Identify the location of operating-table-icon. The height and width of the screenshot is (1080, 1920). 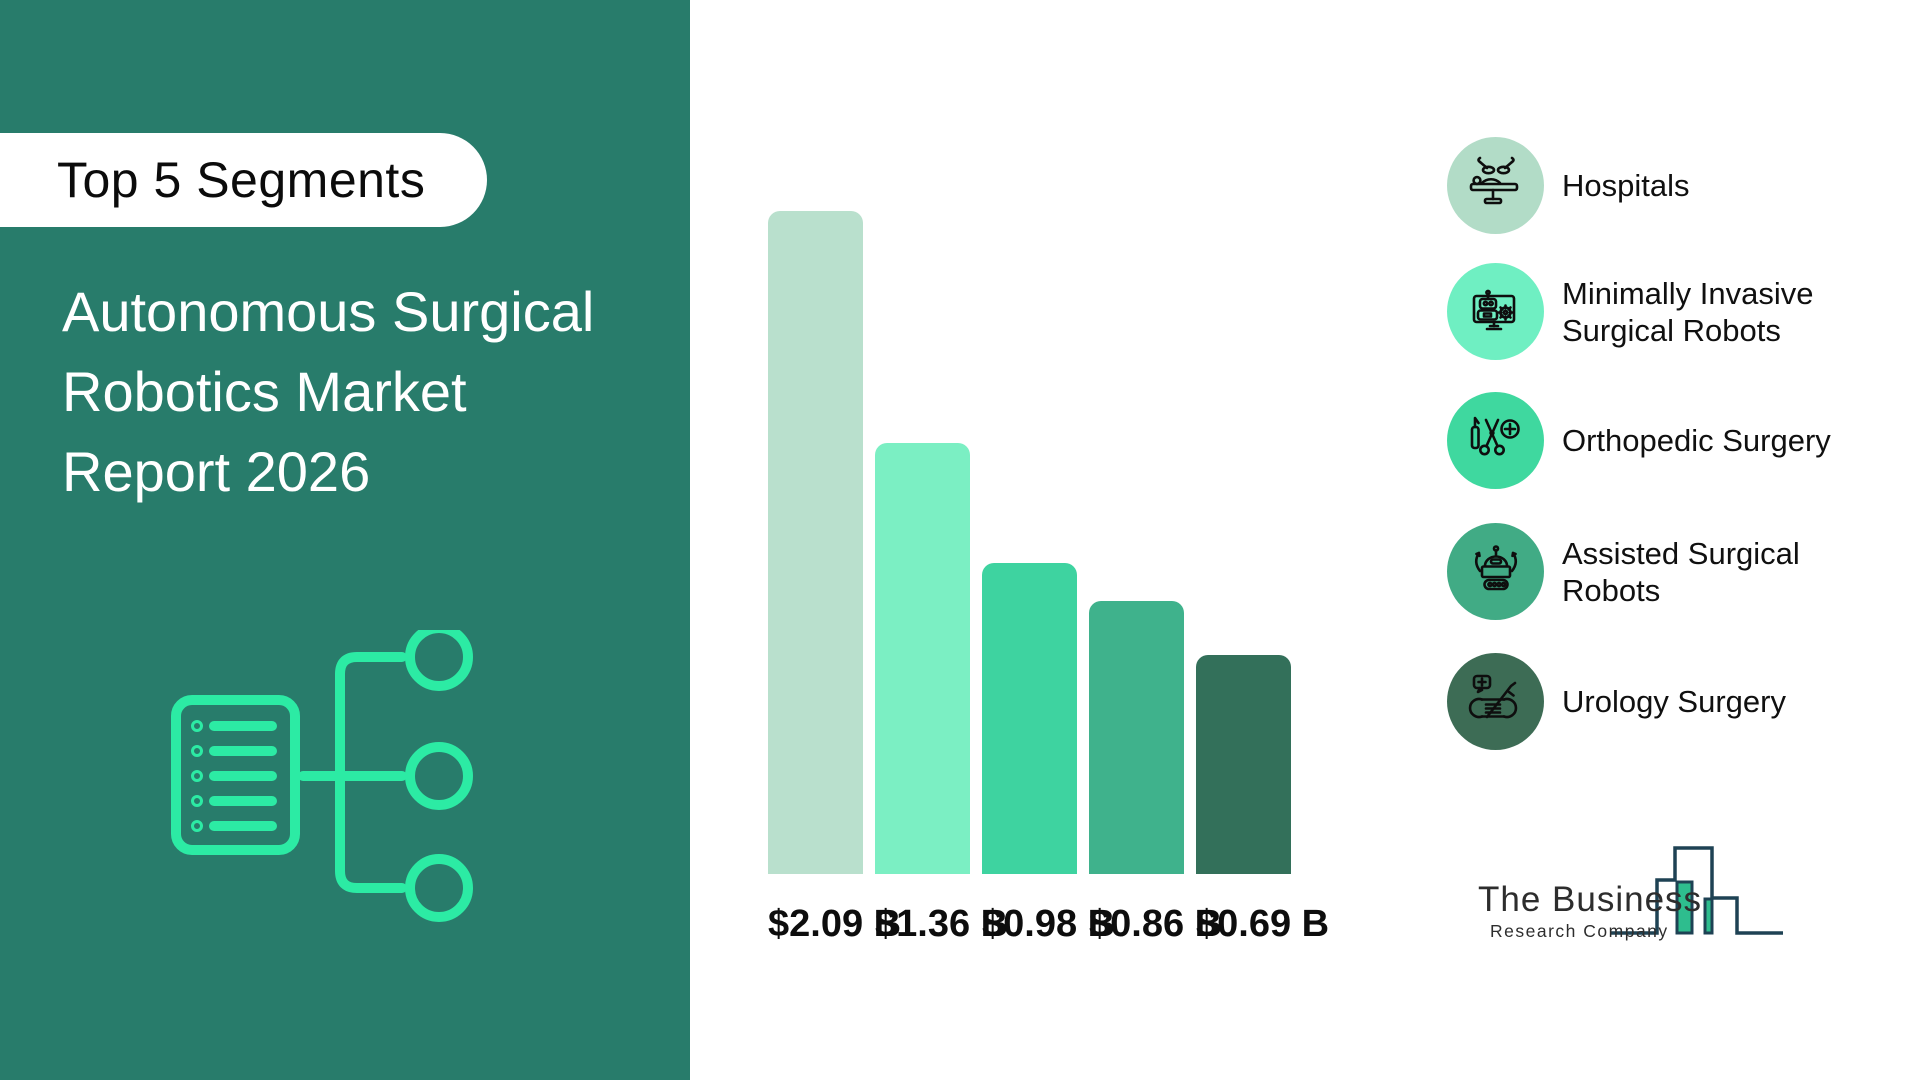
(1495, 185).